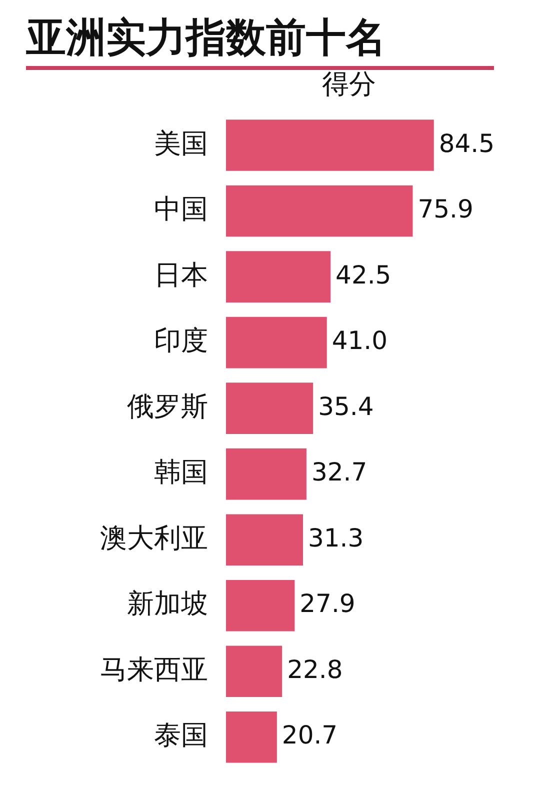 The width and height of the screenshot is (542, 800). I want to click on data-label: 22.8, so click(315, 669).